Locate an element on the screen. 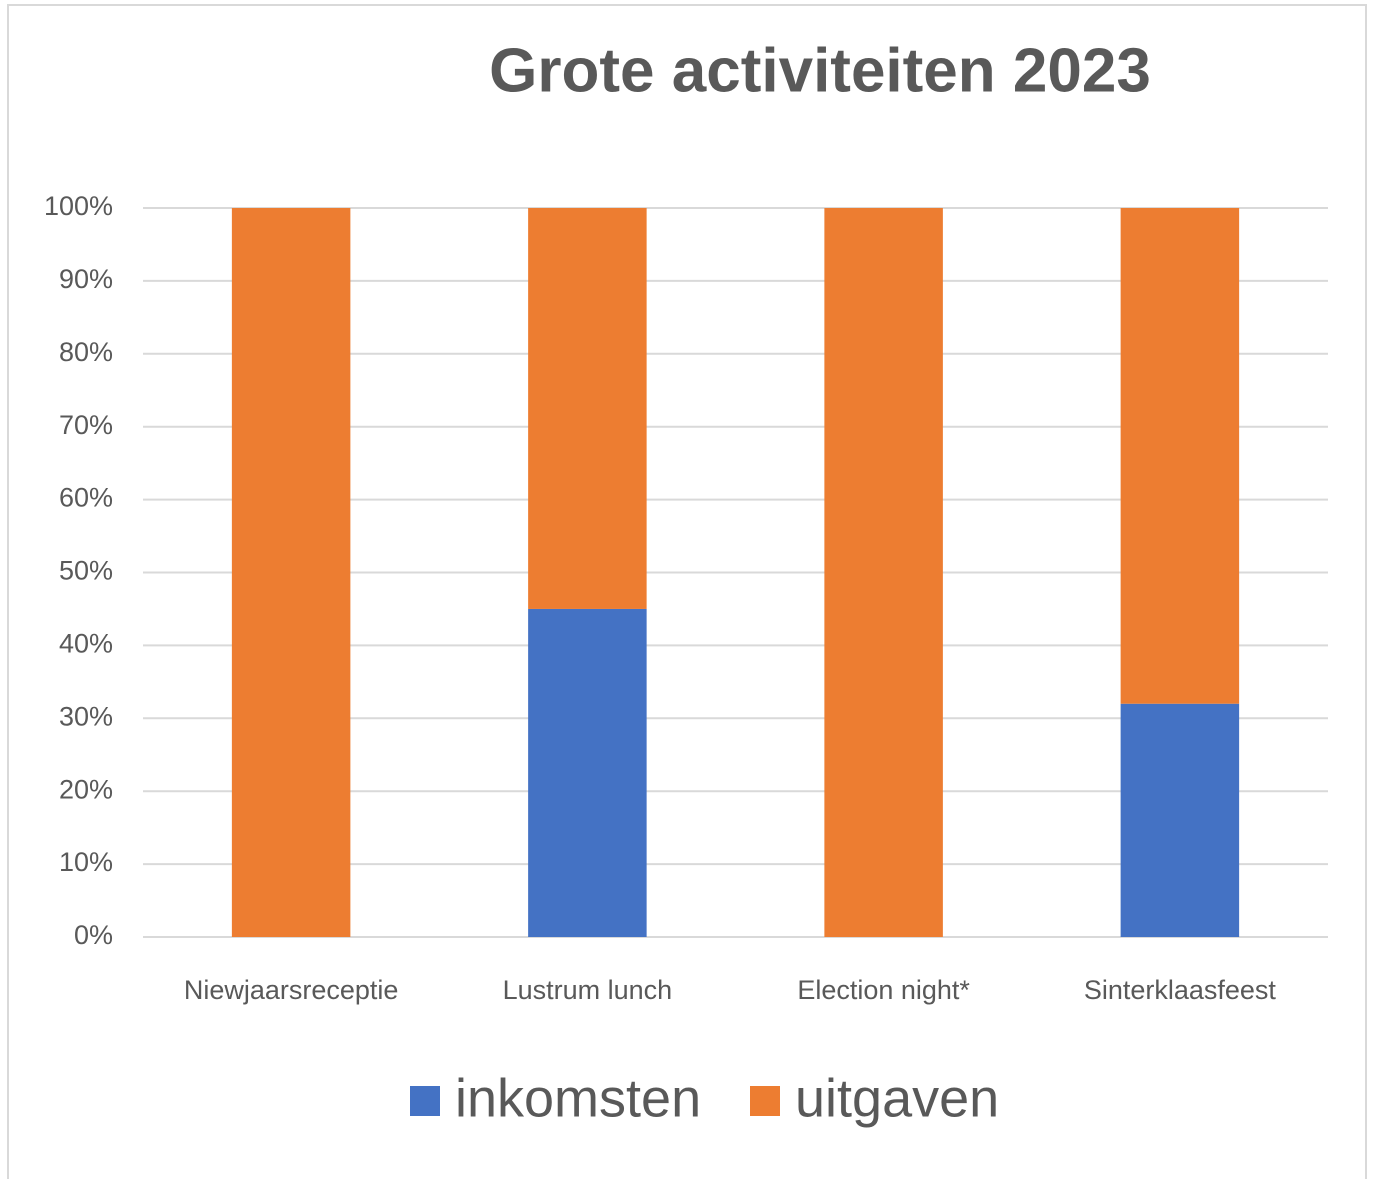  x-tick-label: Election night* is located at coordinates (883, 990).